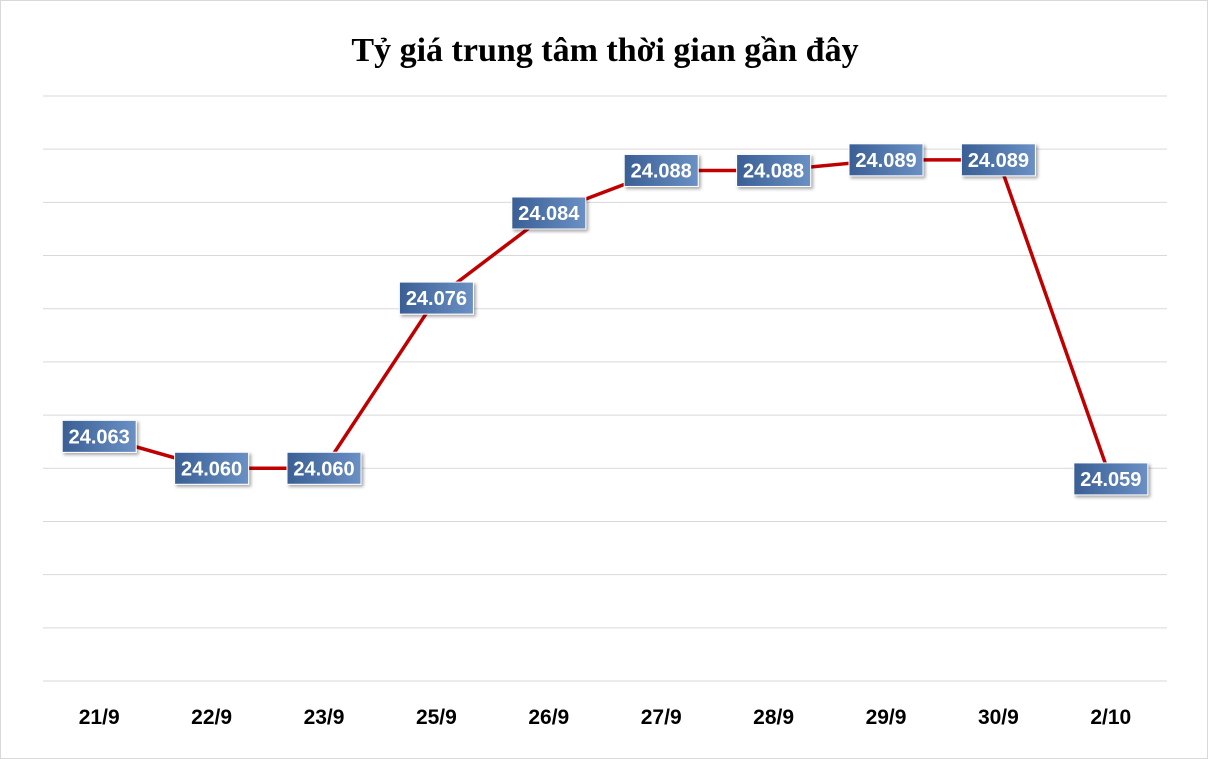 This screenshot has width=1208, height=759. What do you see at coordinates (548, 717) in the screenshot?
I see `x-tick-label: 26/9` at bounding box center [548, 717].